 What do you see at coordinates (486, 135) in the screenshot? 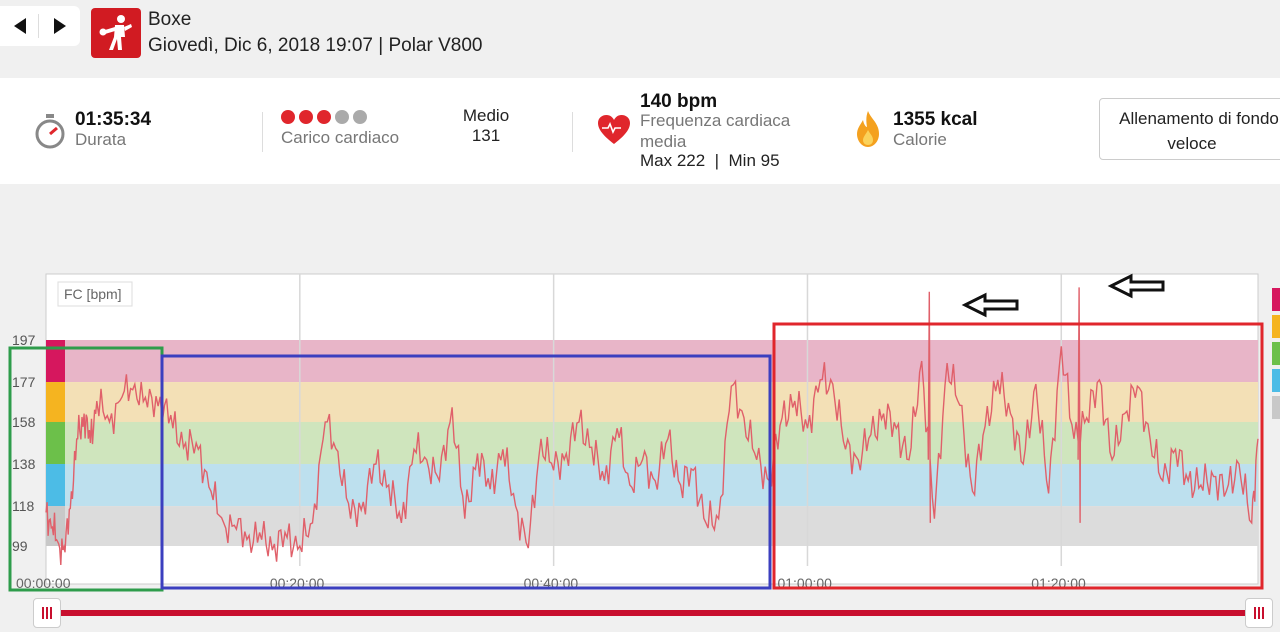
I see `avg-value: 131` at bounding box center [486, 135].